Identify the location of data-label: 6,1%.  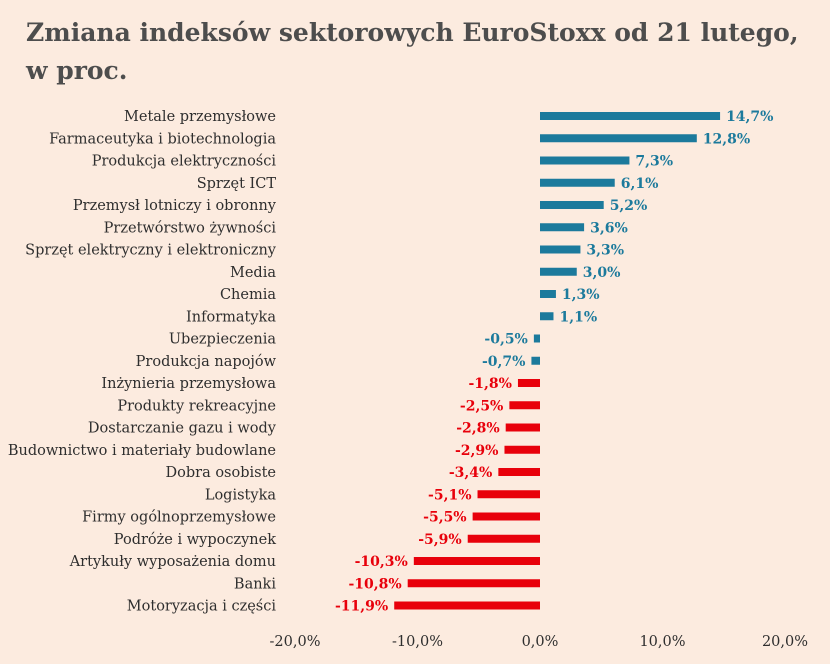
(640, 184).